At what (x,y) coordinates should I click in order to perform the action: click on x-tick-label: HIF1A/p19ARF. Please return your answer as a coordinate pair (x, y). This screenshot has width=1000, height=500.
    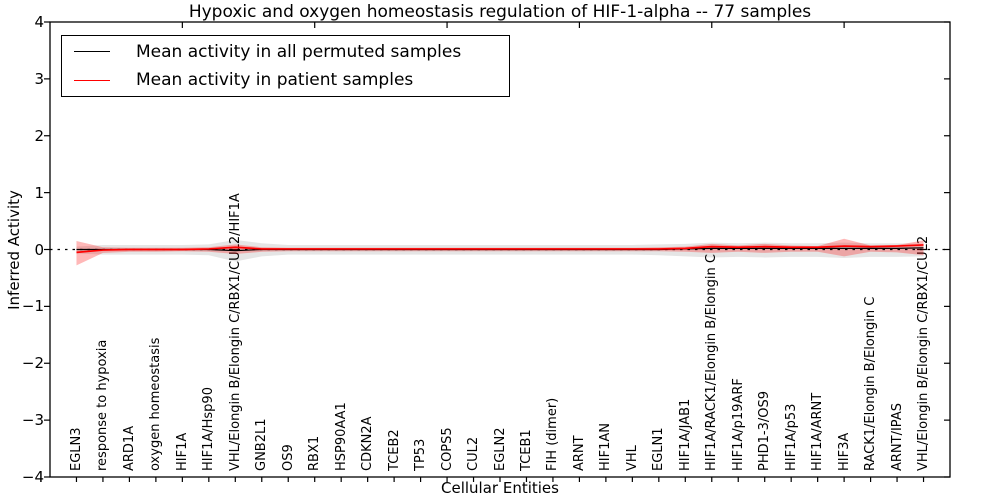
    Looking at the image, I should click on (738, 424).